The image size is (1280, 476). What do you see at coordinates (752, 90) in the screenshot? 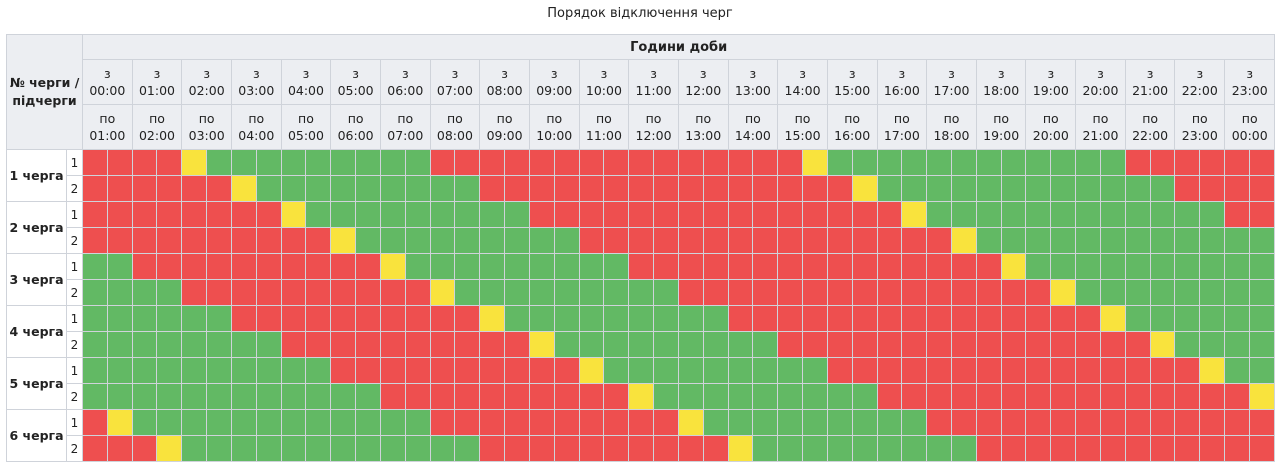
I see `from-time: 13:00` at bounding box center [752, 90].